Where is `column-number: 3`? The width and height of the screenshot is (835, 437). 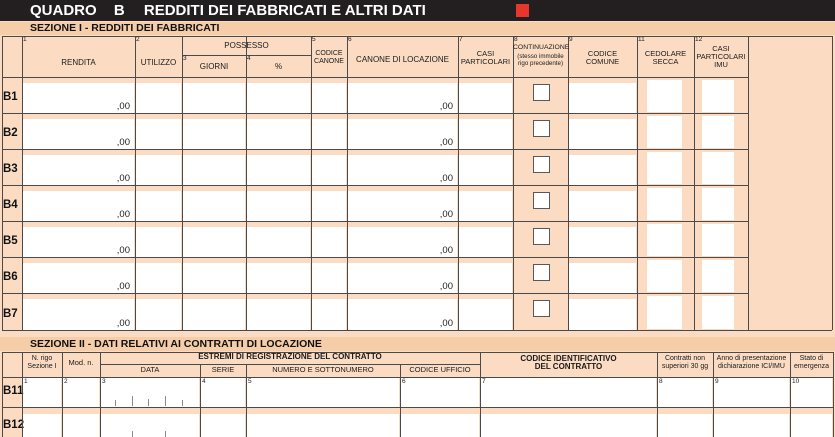
column-number: 3 is located at coordinates (104, 381).